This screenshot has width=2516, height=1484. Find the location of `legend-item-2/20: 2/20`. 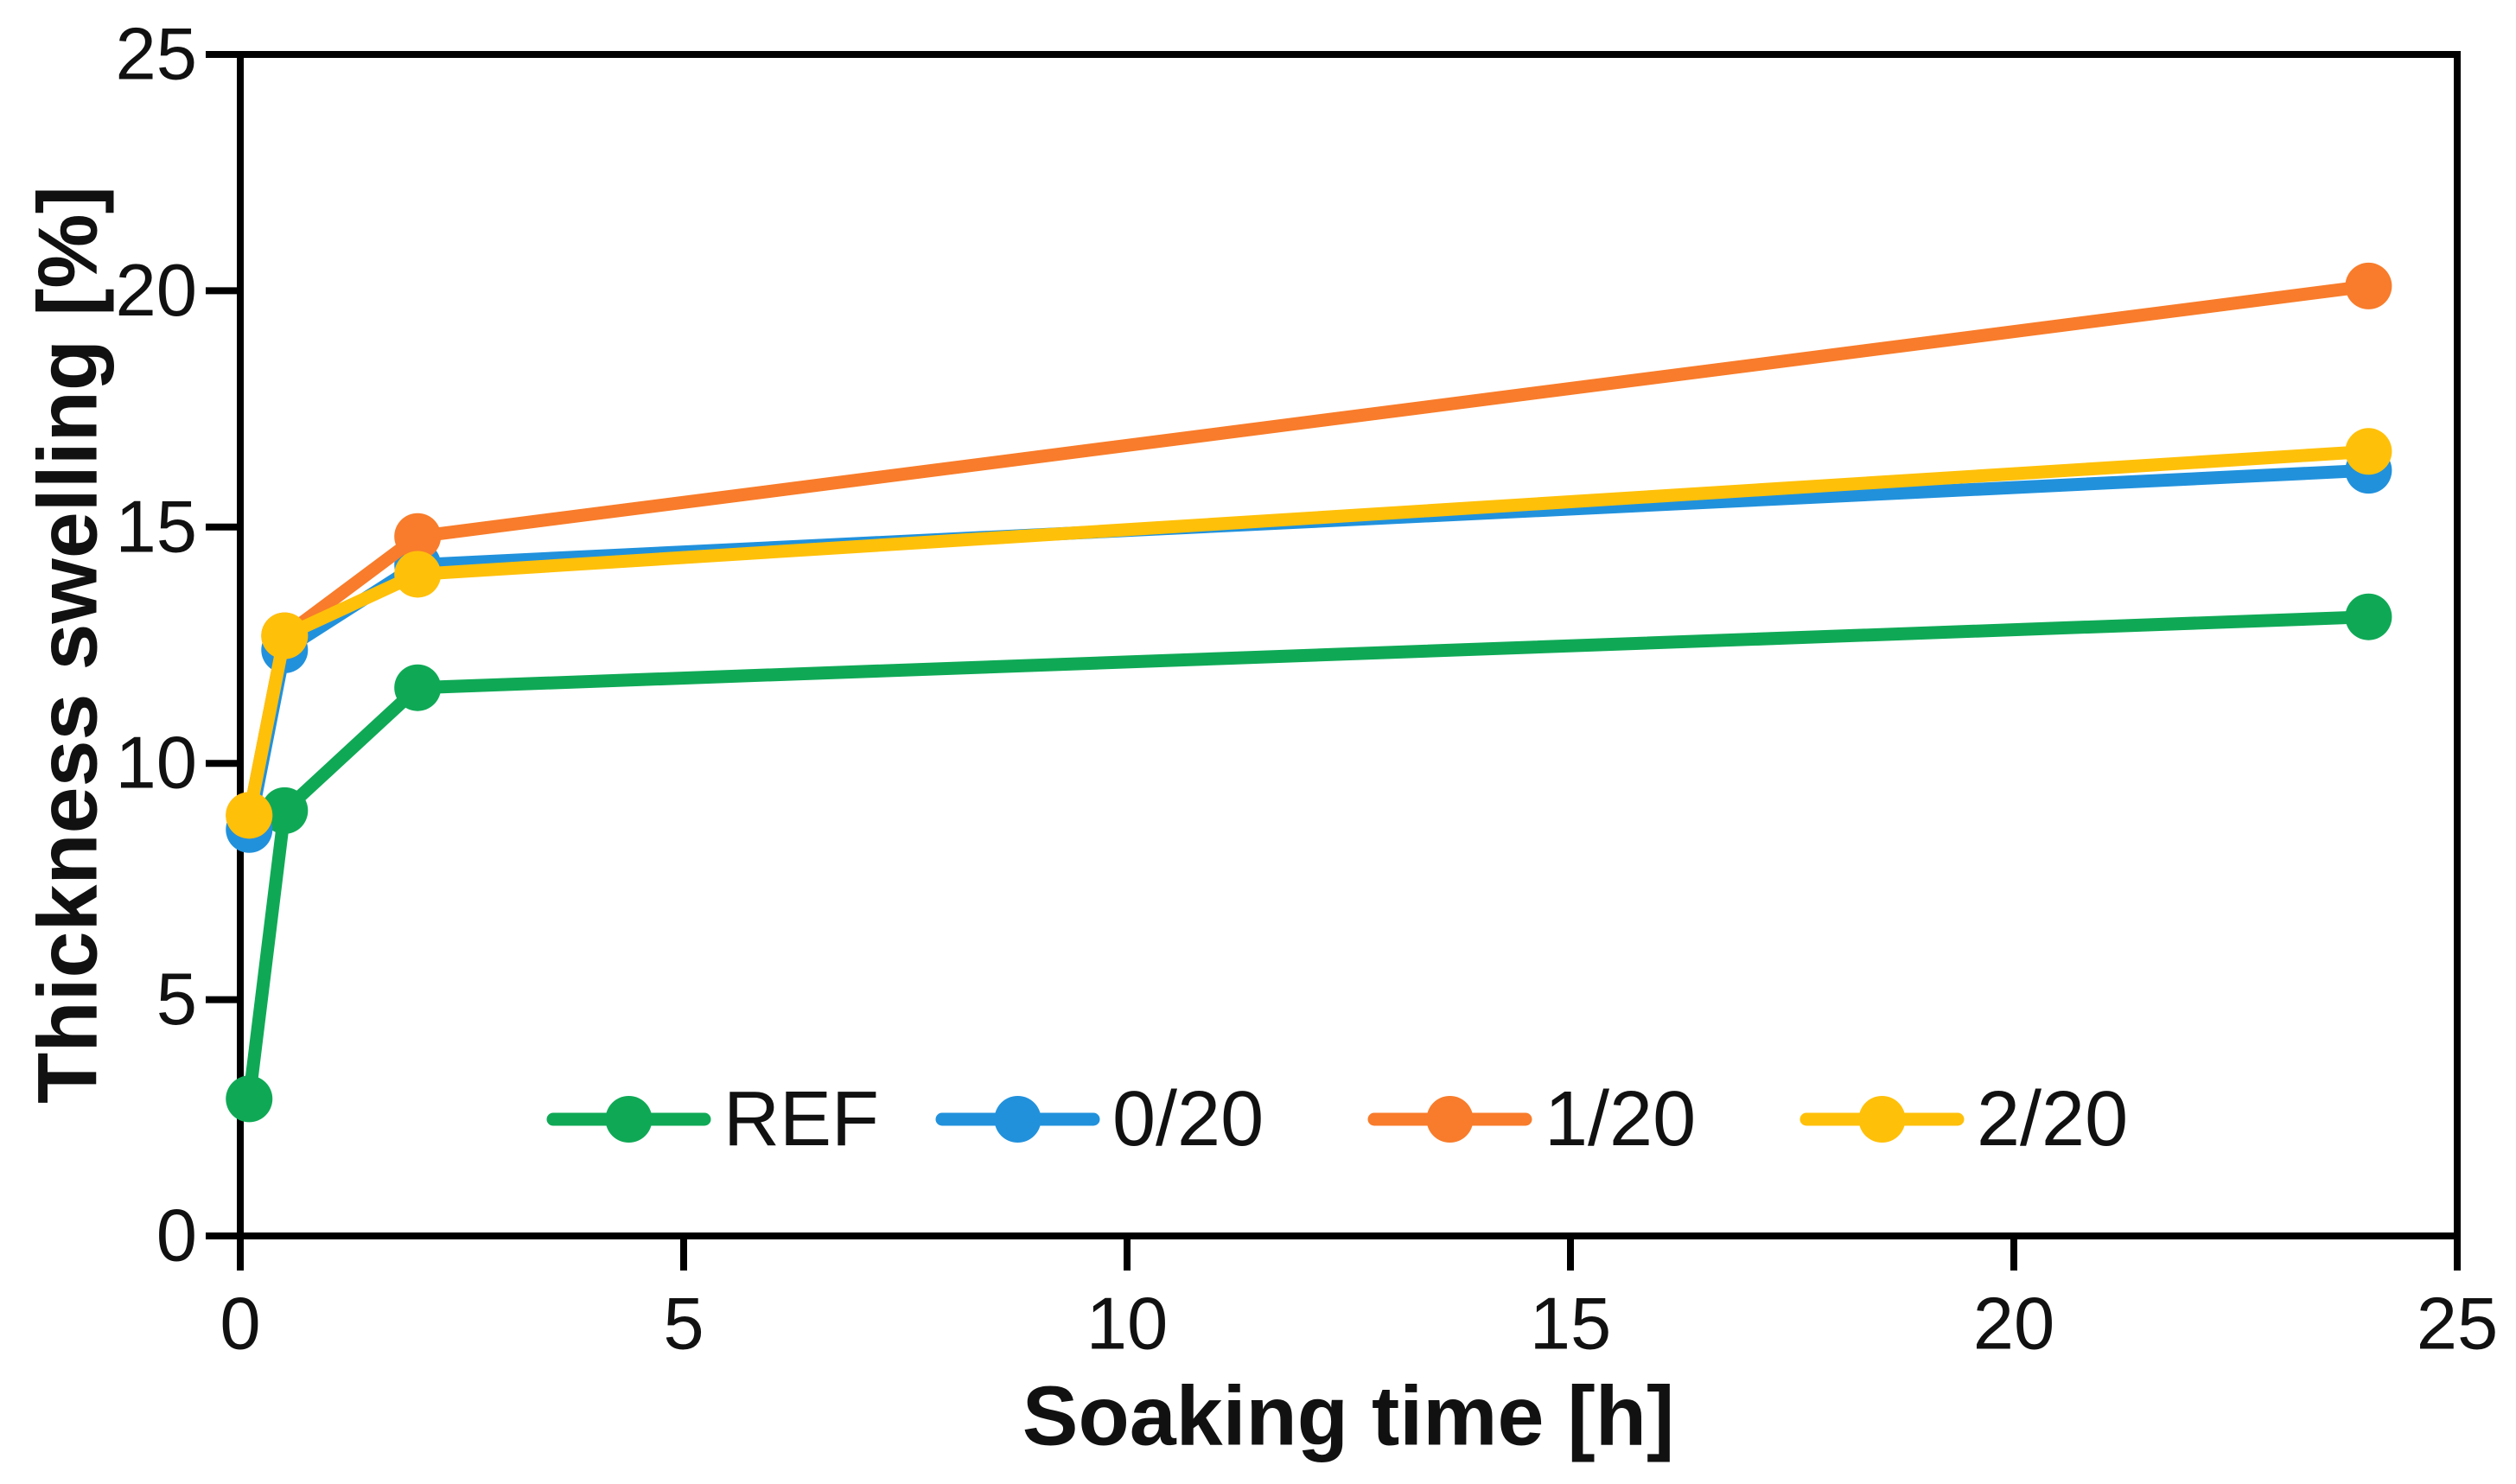

legend-item-2/20: 2/20 is located at coordinates (1963, 1119).